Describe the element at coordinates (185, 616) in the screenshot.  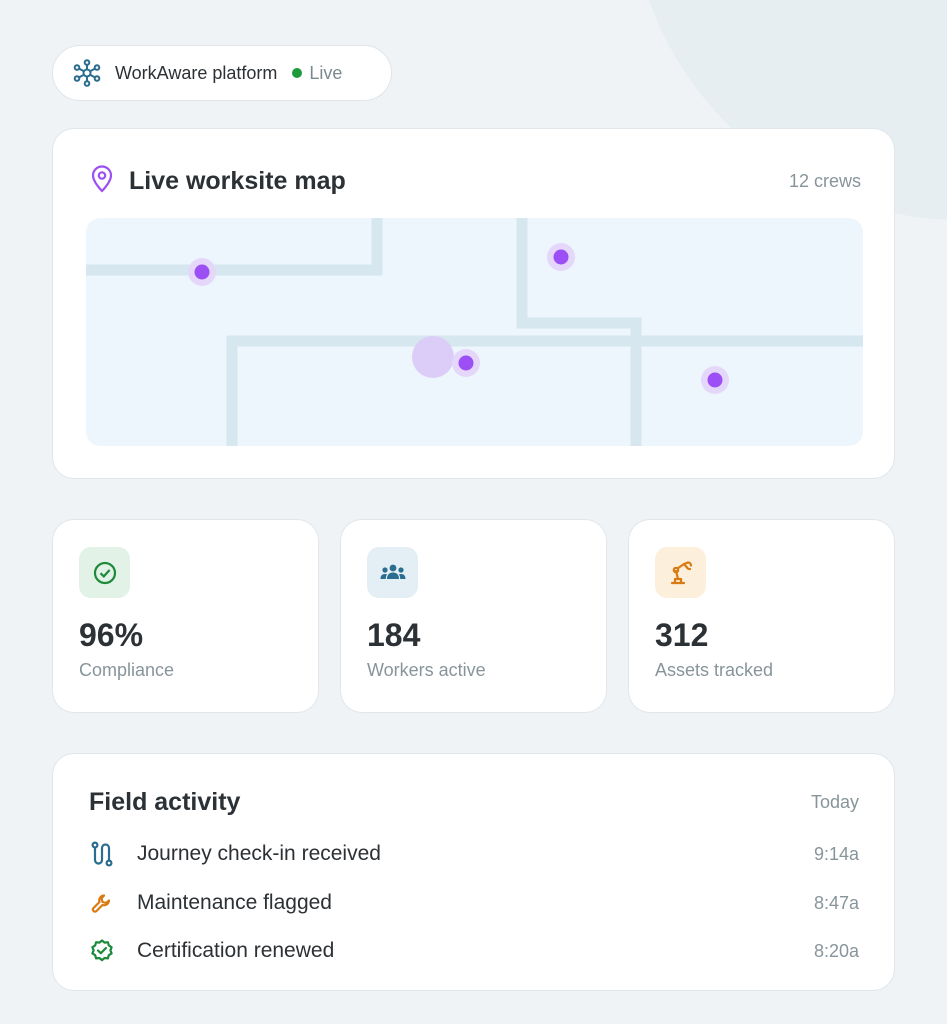
I see `stat-card-compliance: 96% Compliance` at that location.